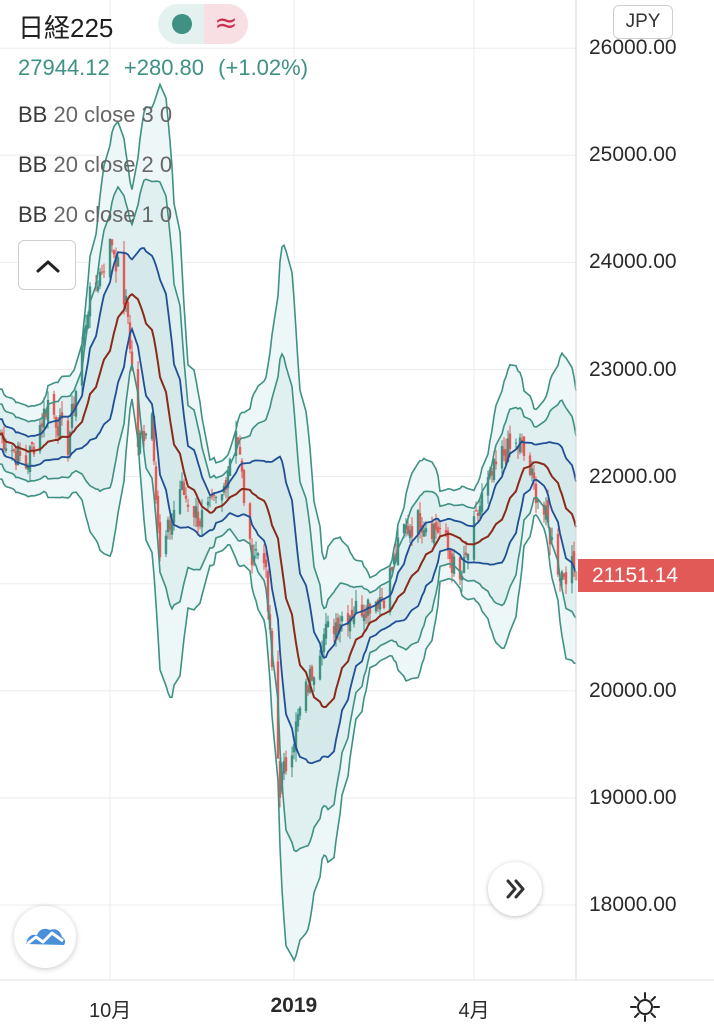 The height and width of the screenshot is (1024, 714). Describe the element at coordinates (110, 1011) in the screenshot. I see `time-tick-label: 10月` at that location.